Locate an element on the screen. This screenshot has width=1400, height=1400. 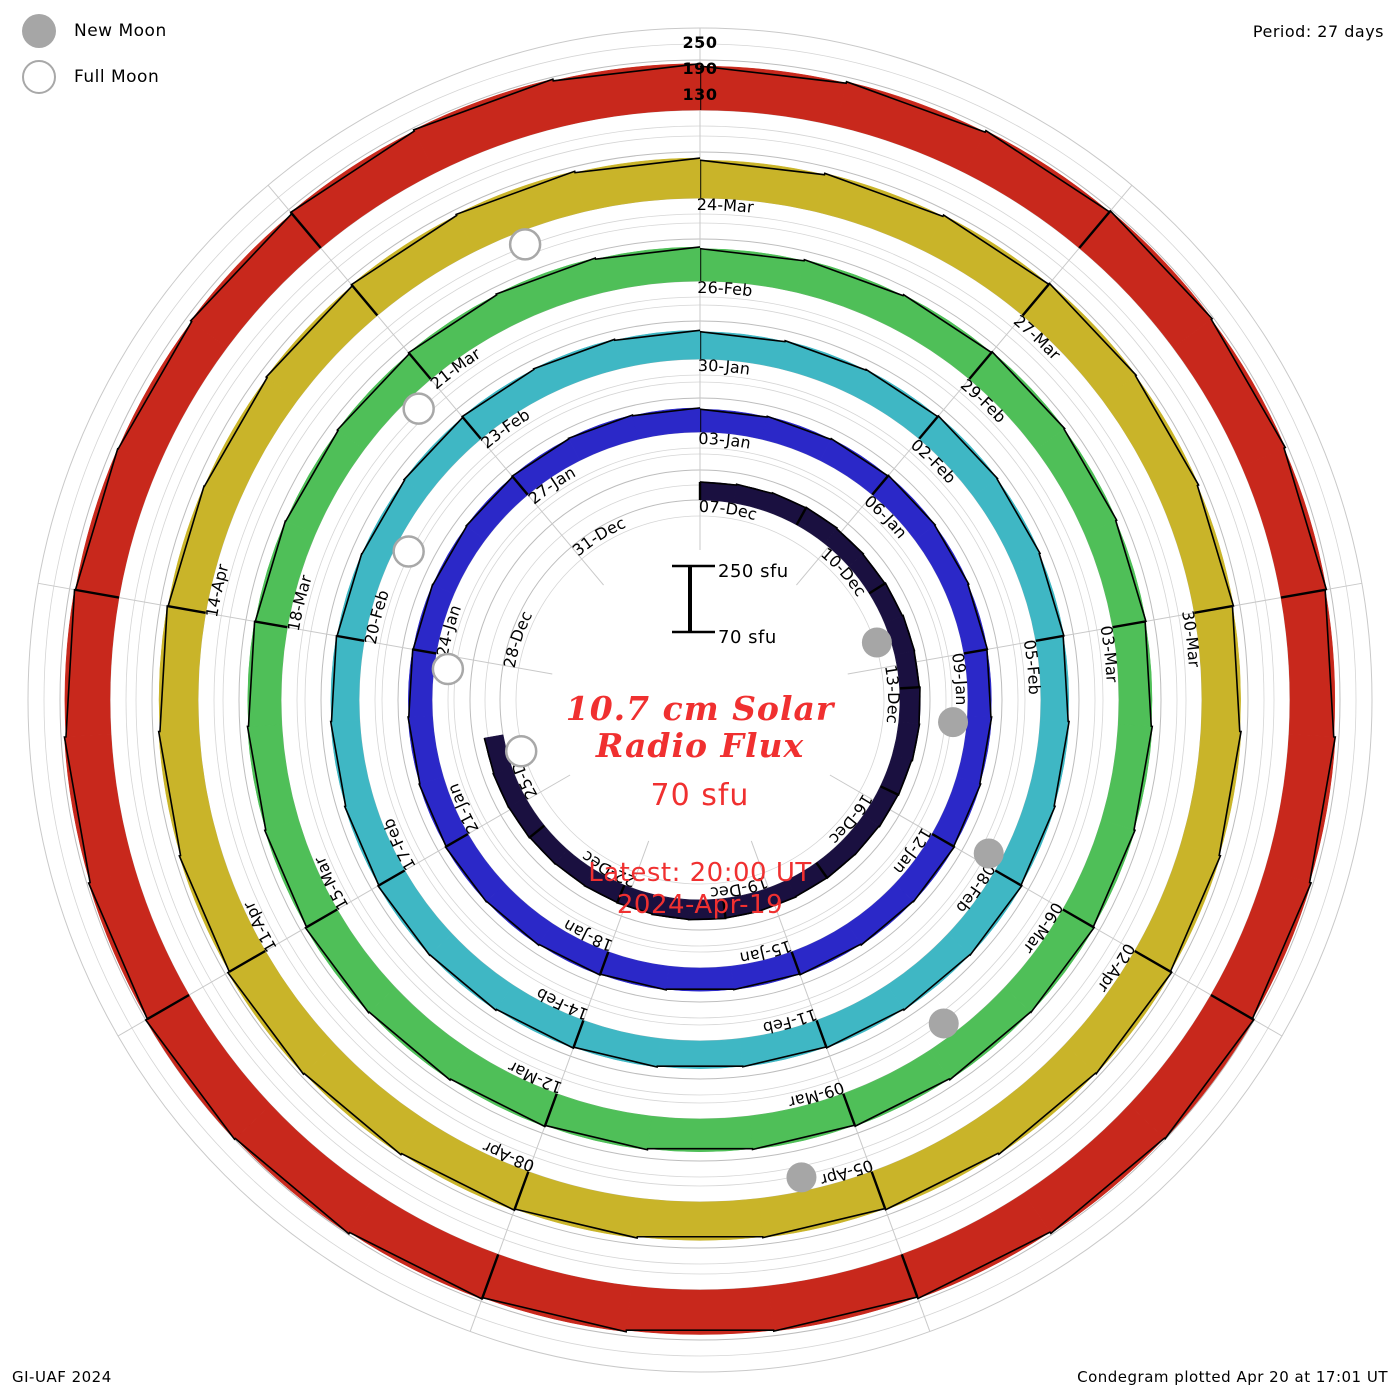
legend-item-full-moon: Full Moon is located at coordinates (94, 77).